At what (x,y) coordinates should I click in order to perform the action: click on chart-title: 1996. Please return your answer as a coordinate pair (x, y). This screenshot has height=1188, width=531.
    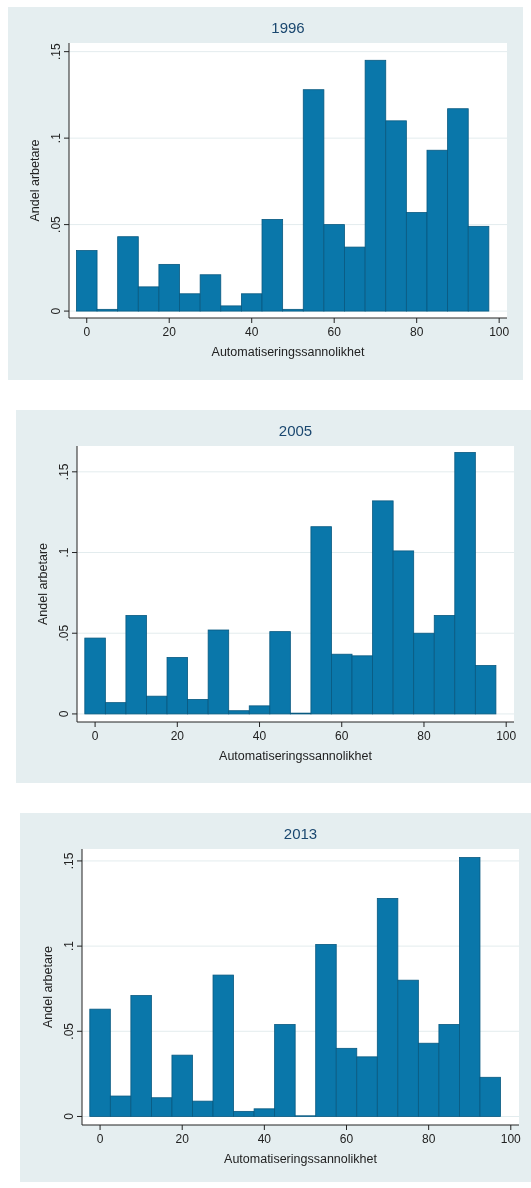
    Looking at the image, I should click on (288, 27).